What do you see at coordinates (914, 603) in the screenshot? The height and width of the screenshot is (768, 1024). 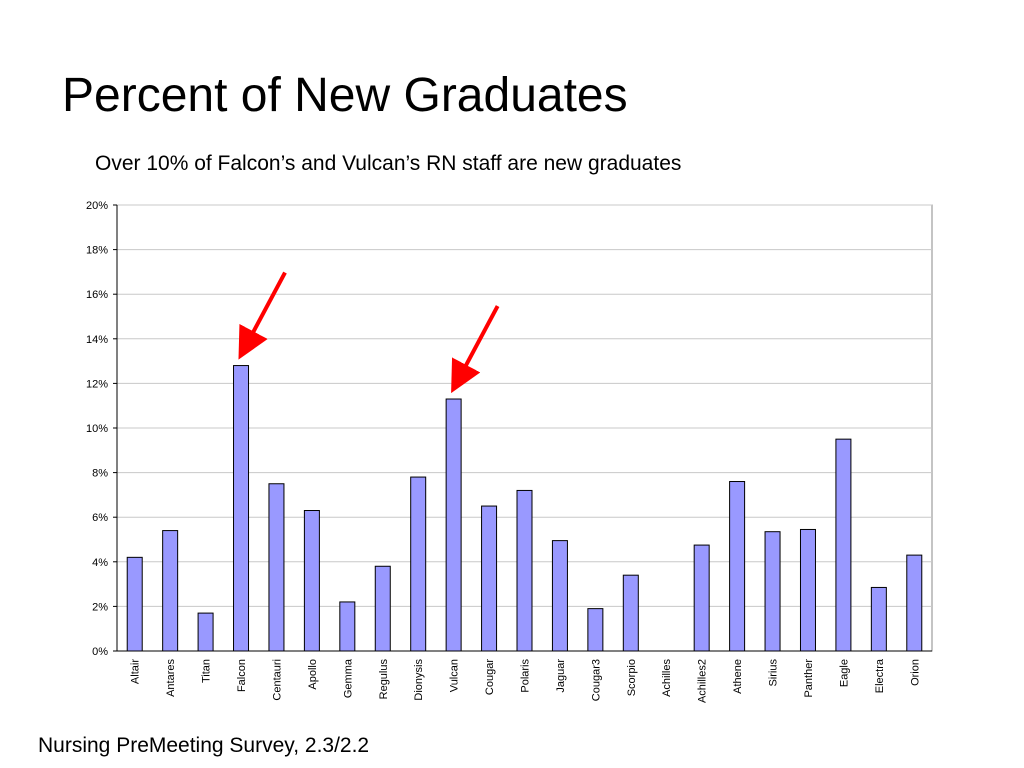 I see `bar-orion` at bounding box center [914, 603].